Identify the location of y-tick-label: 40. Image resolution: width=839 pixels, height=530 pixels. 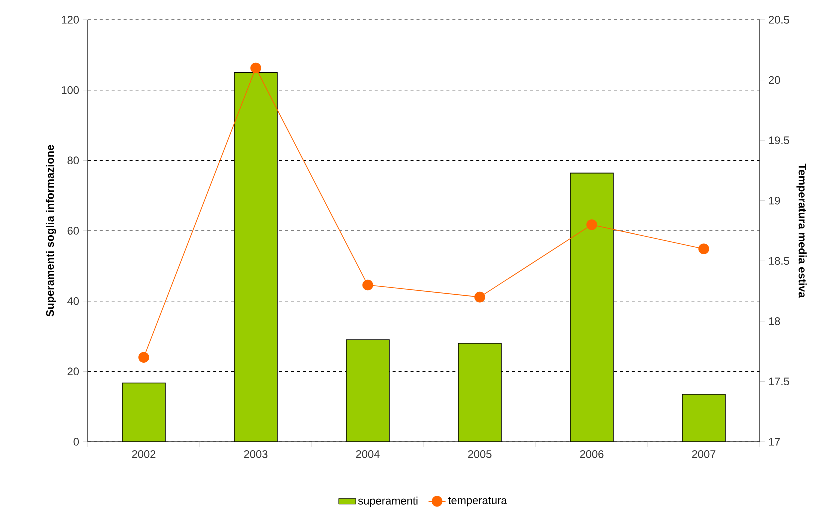
(74, 301).